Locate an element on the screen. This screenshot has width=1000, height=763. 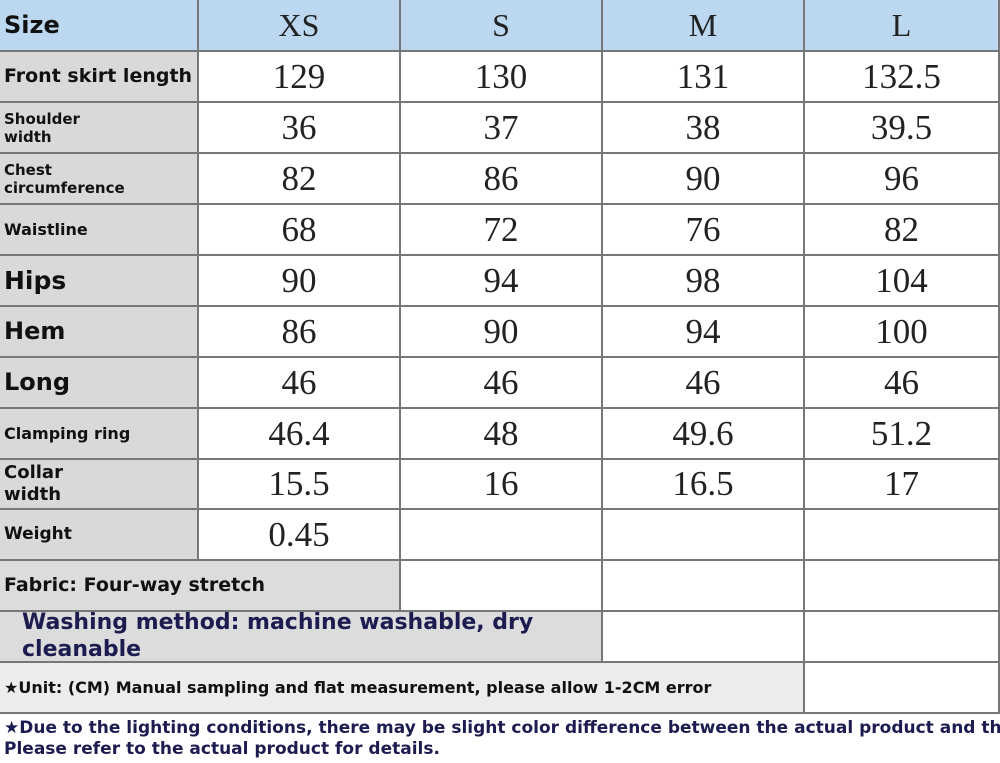
cell-text: Hem is located at coordinates (35, 331).